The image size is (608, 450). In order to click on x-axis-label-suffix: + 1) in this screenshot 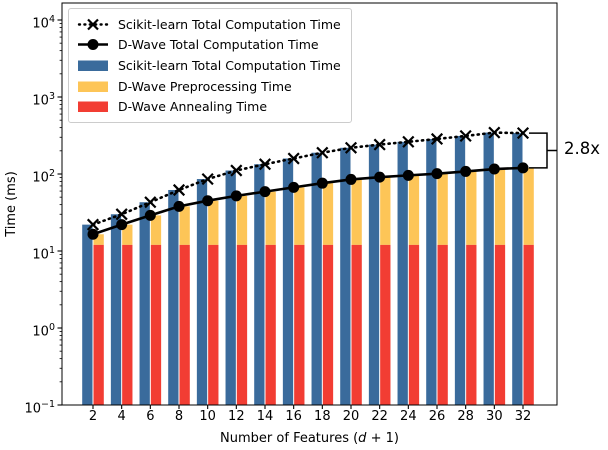, I will do `click(382, 438)`.